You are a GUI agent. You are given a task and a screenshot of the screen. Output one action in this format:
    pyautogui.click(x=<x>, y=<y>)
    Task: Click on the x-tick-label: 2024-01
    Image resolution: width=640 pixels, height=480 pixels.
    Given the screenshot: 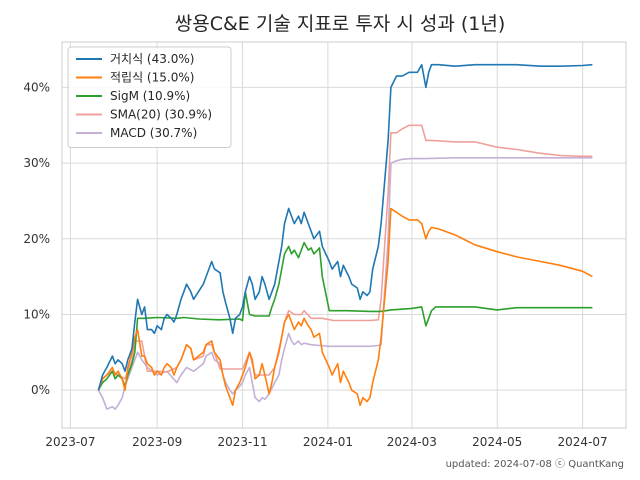 What is the action you would take?
    pyautogui.click(x=328, y=442)
    